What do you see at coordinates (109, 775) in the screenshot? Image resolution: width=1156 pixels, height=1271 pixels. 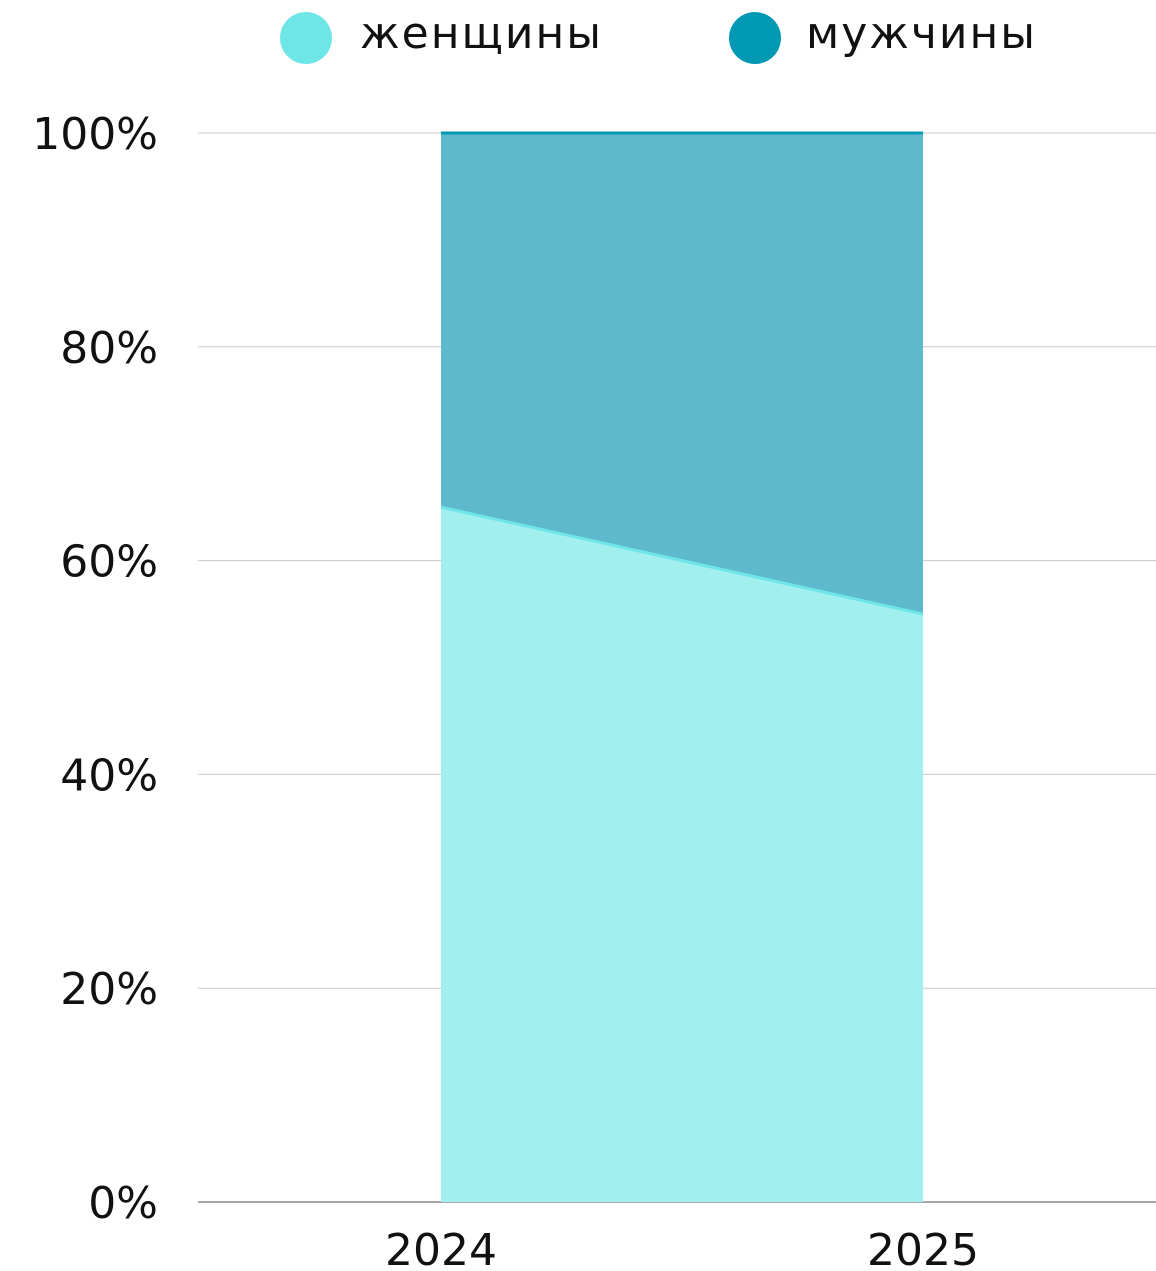 I see `y-tick-label: 40%` at bounding box center [109, 775].